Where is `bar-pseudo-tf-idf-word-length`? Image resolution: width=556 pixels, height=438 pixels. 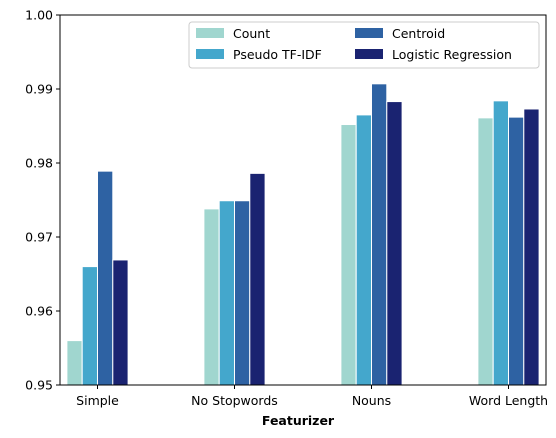 bar-pseudo-tf-idf-word-length is located at coordinates (501, 243).